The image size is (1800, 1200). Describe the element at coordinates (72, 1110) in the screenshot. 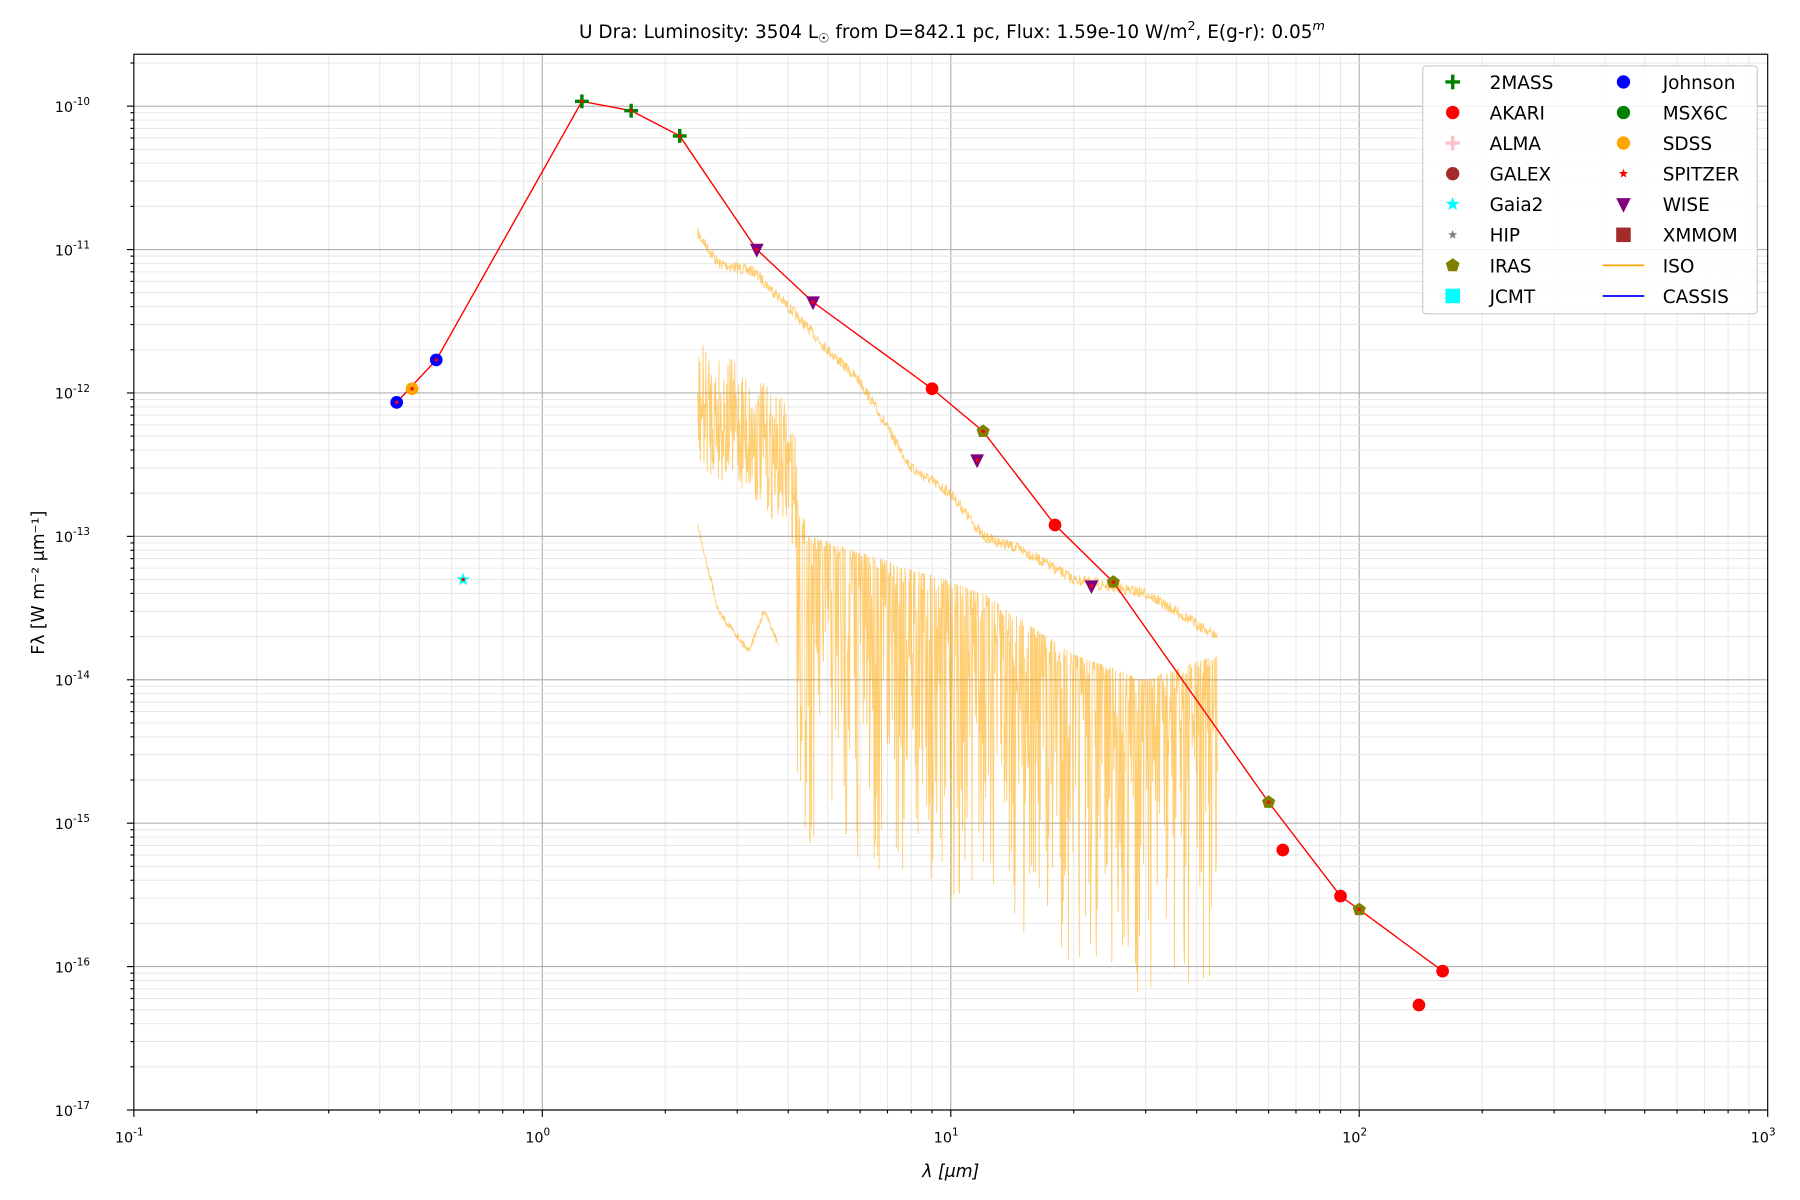

I see `y-tick-label: 10-17` at that location.